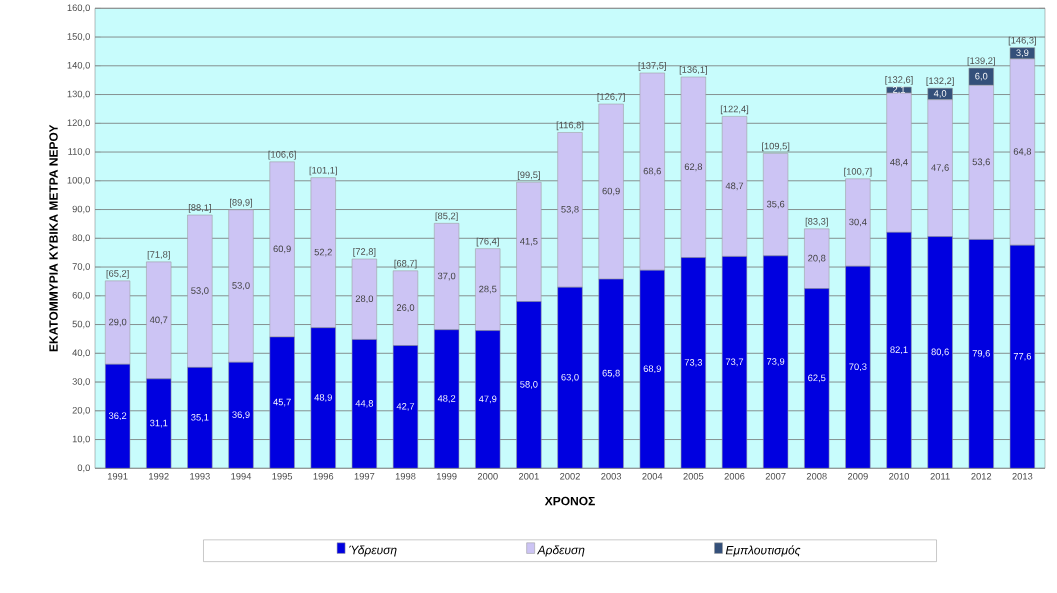 The width and height of the screenshot is (1057, 593). Describe the element at coordinates (776, 362) in the screenshot. I see `data-label: 73,9` at that location.